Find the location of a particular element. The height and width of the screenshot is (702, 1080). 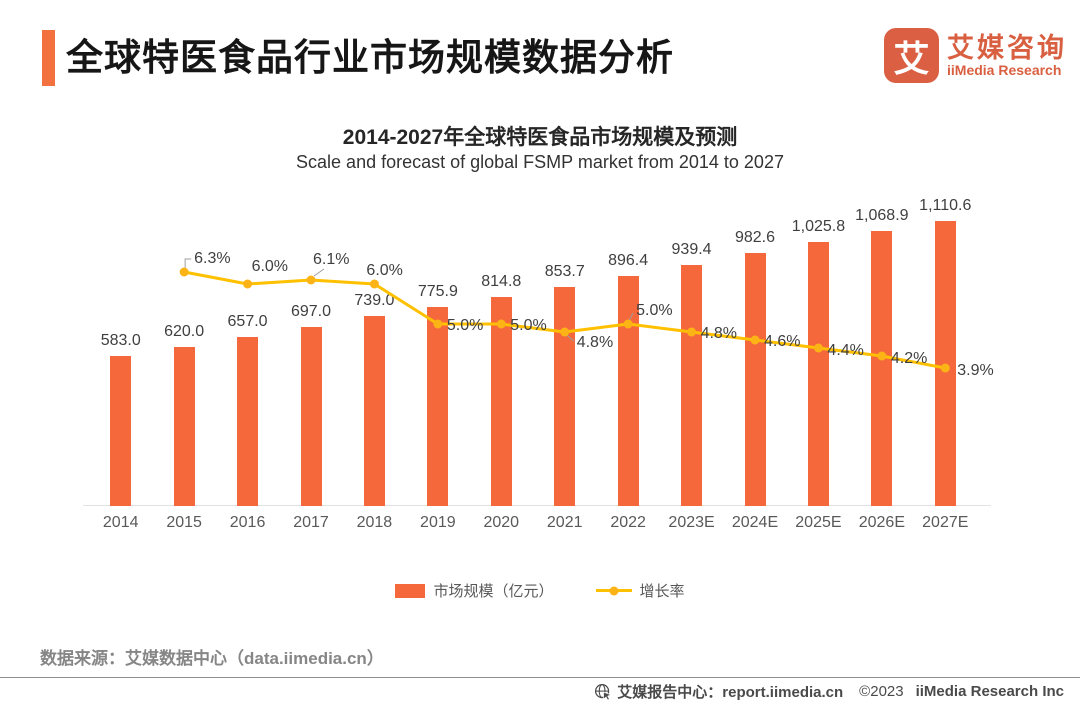

x-axis-label-2022: 2022 is located at coordinates (628, 522).